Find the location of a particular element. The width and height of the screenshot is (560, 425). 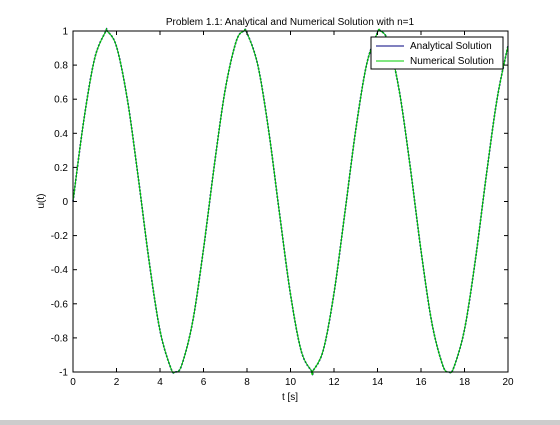

legend-label-analytical: Analytical Solution is located at coordinates (451, 46).